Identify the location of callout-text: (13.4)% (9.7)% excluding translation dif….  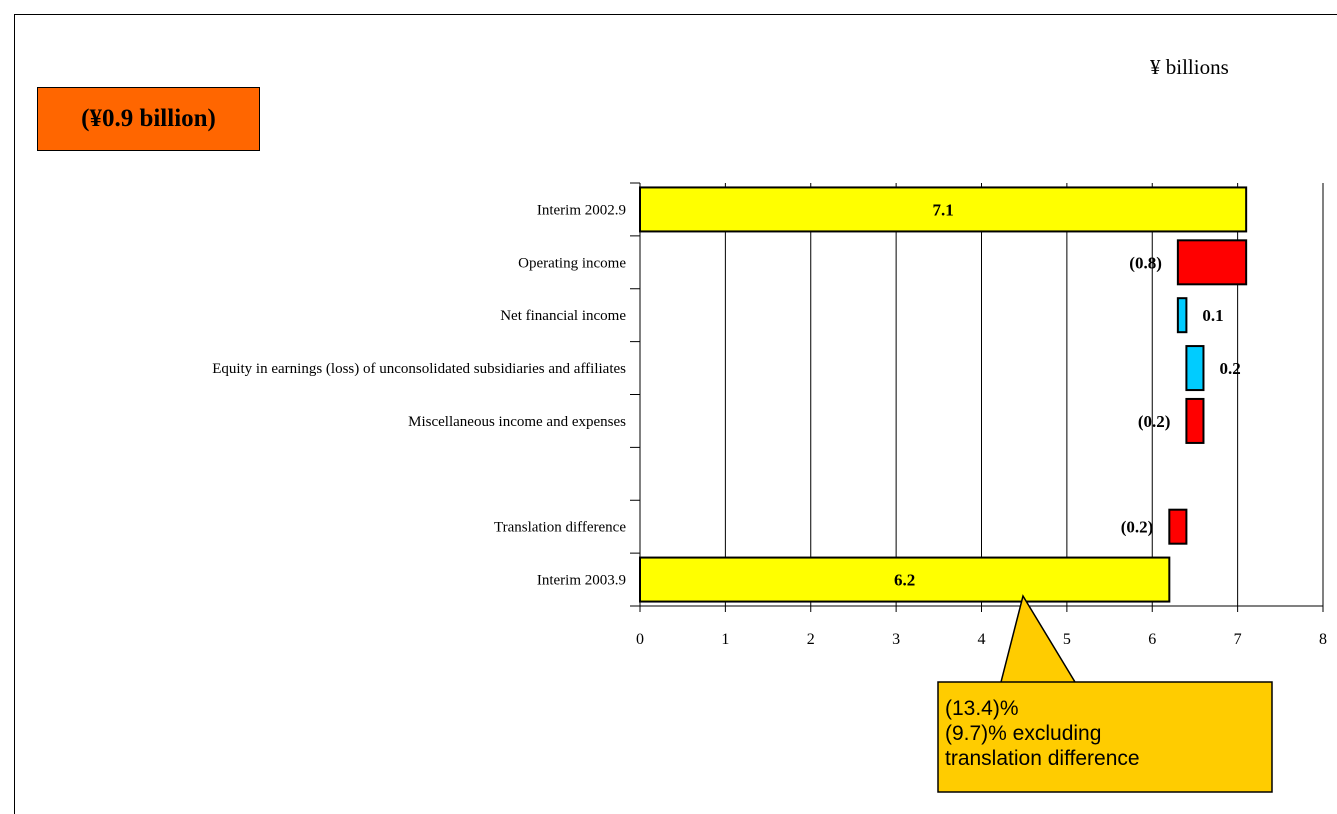
(1105, 733).